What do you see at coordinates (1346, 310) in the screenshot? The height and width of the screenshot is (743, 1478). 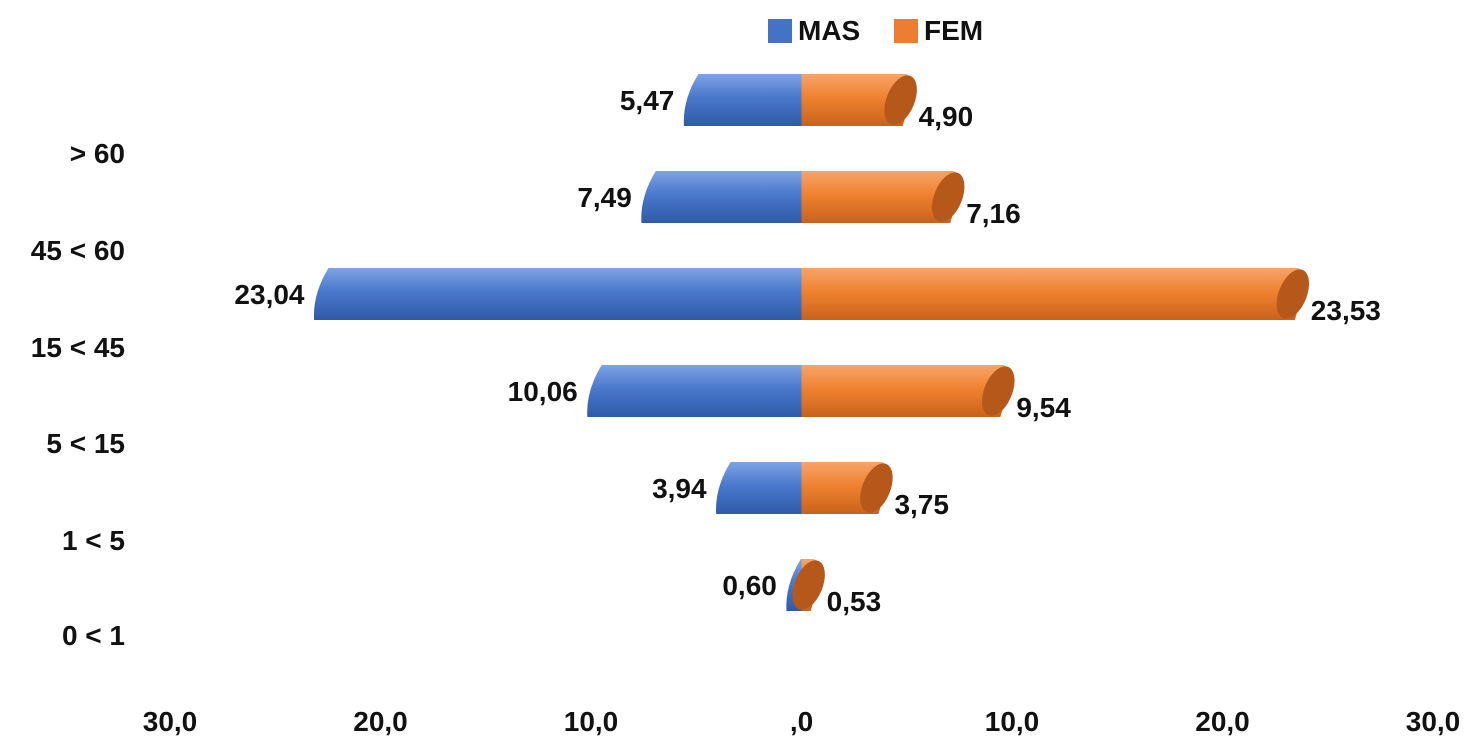 I see `data-label-fem: 23,53` at bounding box center [1346, 310].